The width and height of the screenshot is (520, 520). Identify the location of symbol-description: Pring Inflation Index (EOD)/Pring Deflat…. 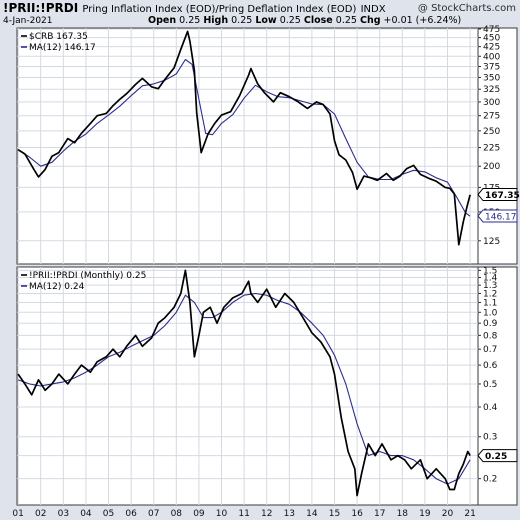
(219, 9).